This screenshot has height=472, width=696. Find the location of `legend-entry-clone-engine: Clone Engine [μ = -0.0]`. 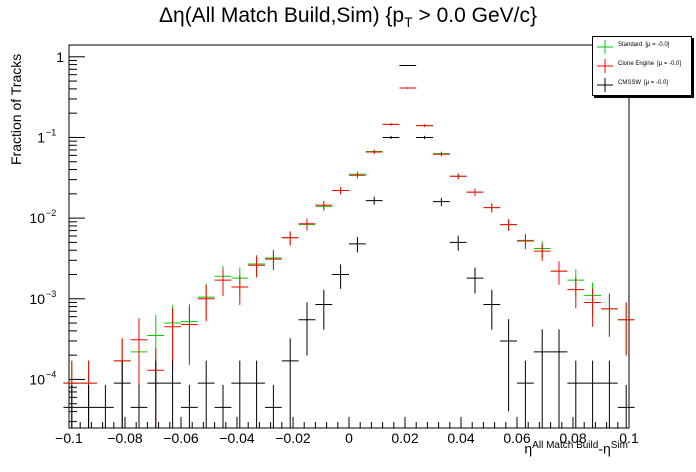

legend-entry-clone-engine: Clone Engine [μ = -0.0] is located at coordinates (642, 66).